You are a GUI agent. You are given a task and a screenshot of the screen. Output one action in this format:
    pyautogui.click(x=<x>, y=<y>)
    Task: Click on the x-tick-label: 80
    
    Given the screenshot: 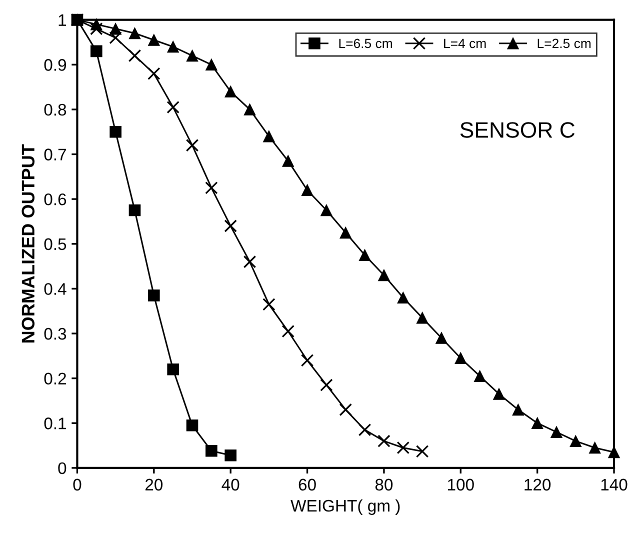 What is the action you would take?
    pyautogui.click(x=384, y=484)
    